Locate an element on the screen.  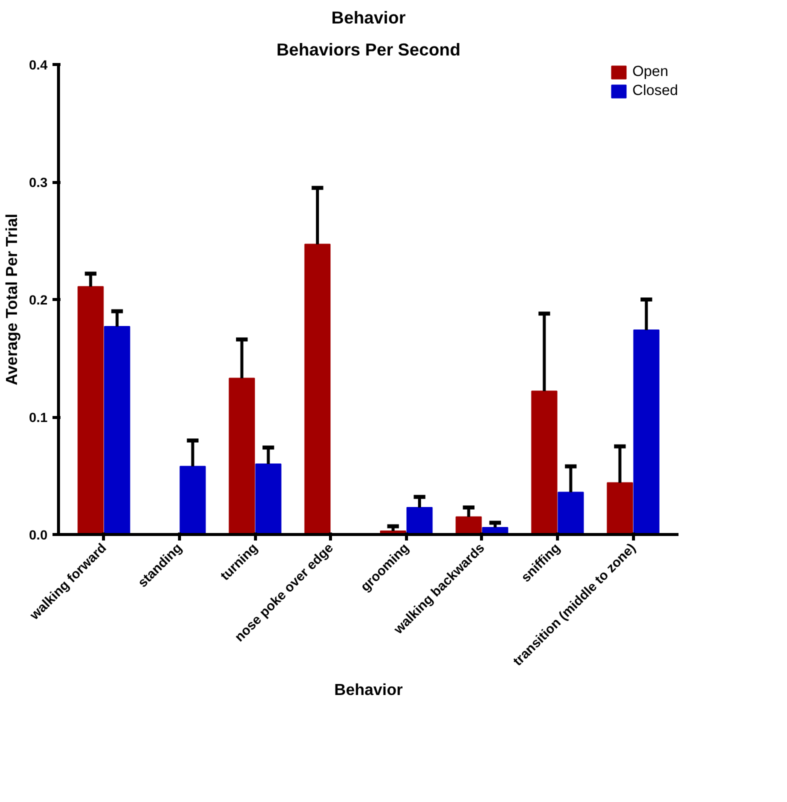
y-tick-label: 0.1 is located at coordinates (38, 417).